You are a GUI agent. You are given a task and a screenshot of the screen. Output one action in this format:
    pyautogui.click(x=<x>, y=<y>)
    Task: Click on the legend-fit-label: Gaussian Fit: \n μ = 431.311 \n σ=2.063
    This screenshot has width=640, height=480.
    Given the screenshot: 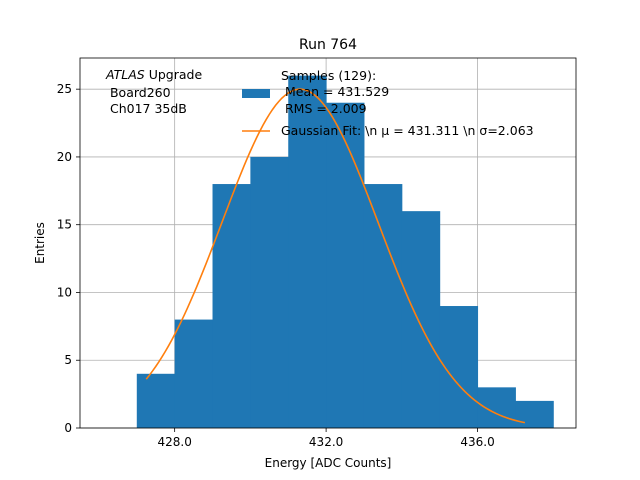 What is the action you would take?
    pyautogui.click(x=407, y=130)
    